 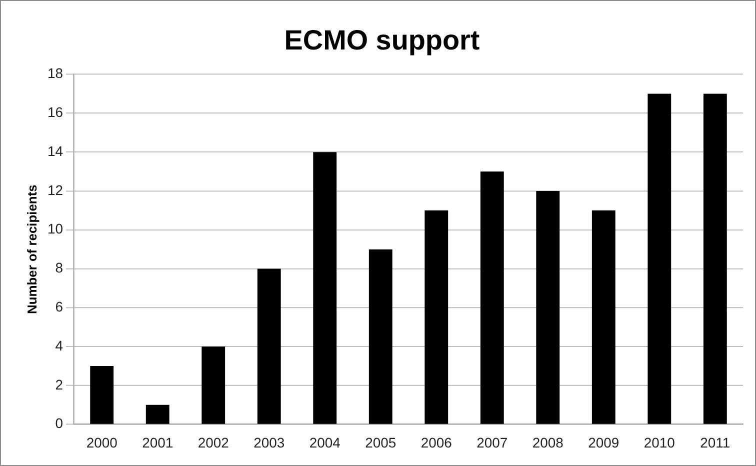 What do you see at coordinates (59, 384) in the screenshot?
I see `y-tick-label: 2` at bounding box center [59, 384].